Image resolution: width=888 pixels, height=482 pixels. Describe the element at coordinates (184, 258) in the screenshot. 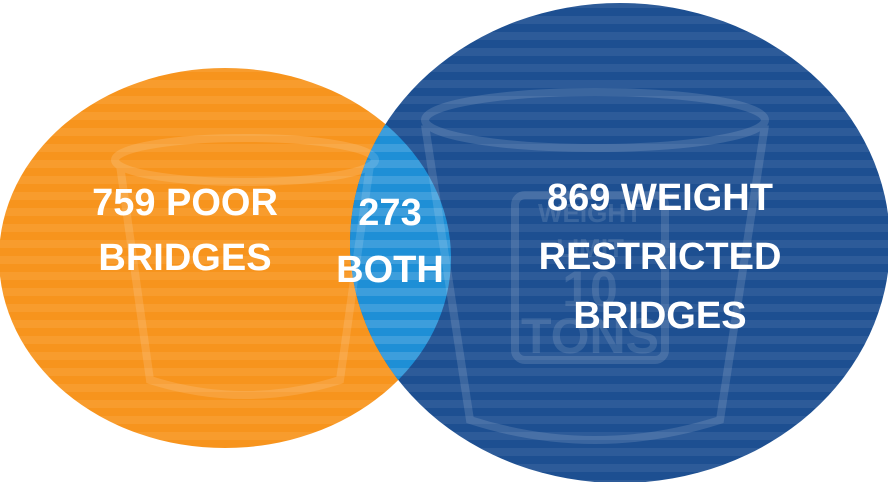

I see `left-set-label: BRIDGES` at that location.